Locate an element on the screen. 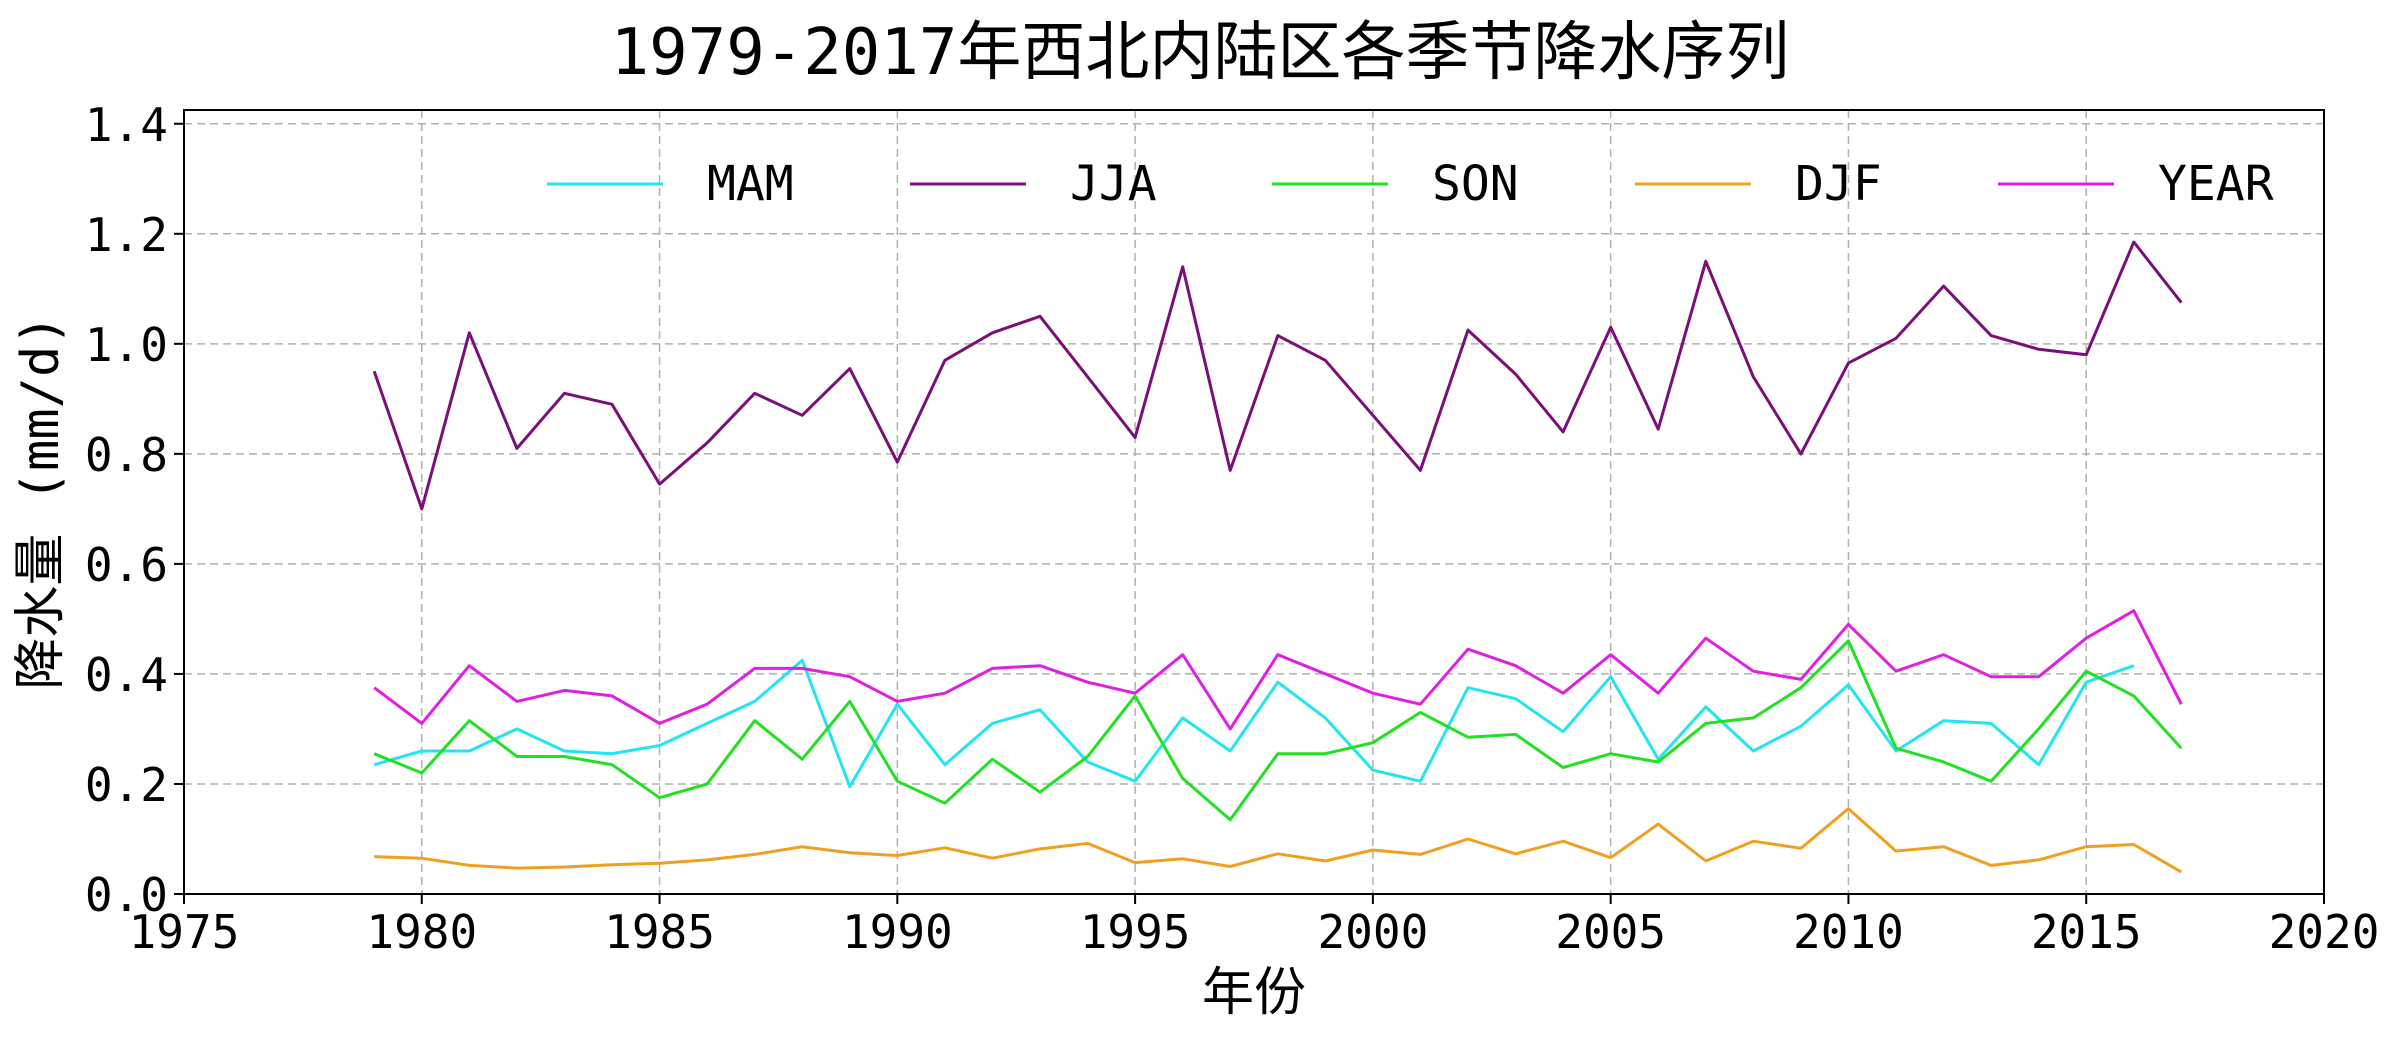 The image size is (2400, 1041). series-line-son is located at coordinates (1278, 730).